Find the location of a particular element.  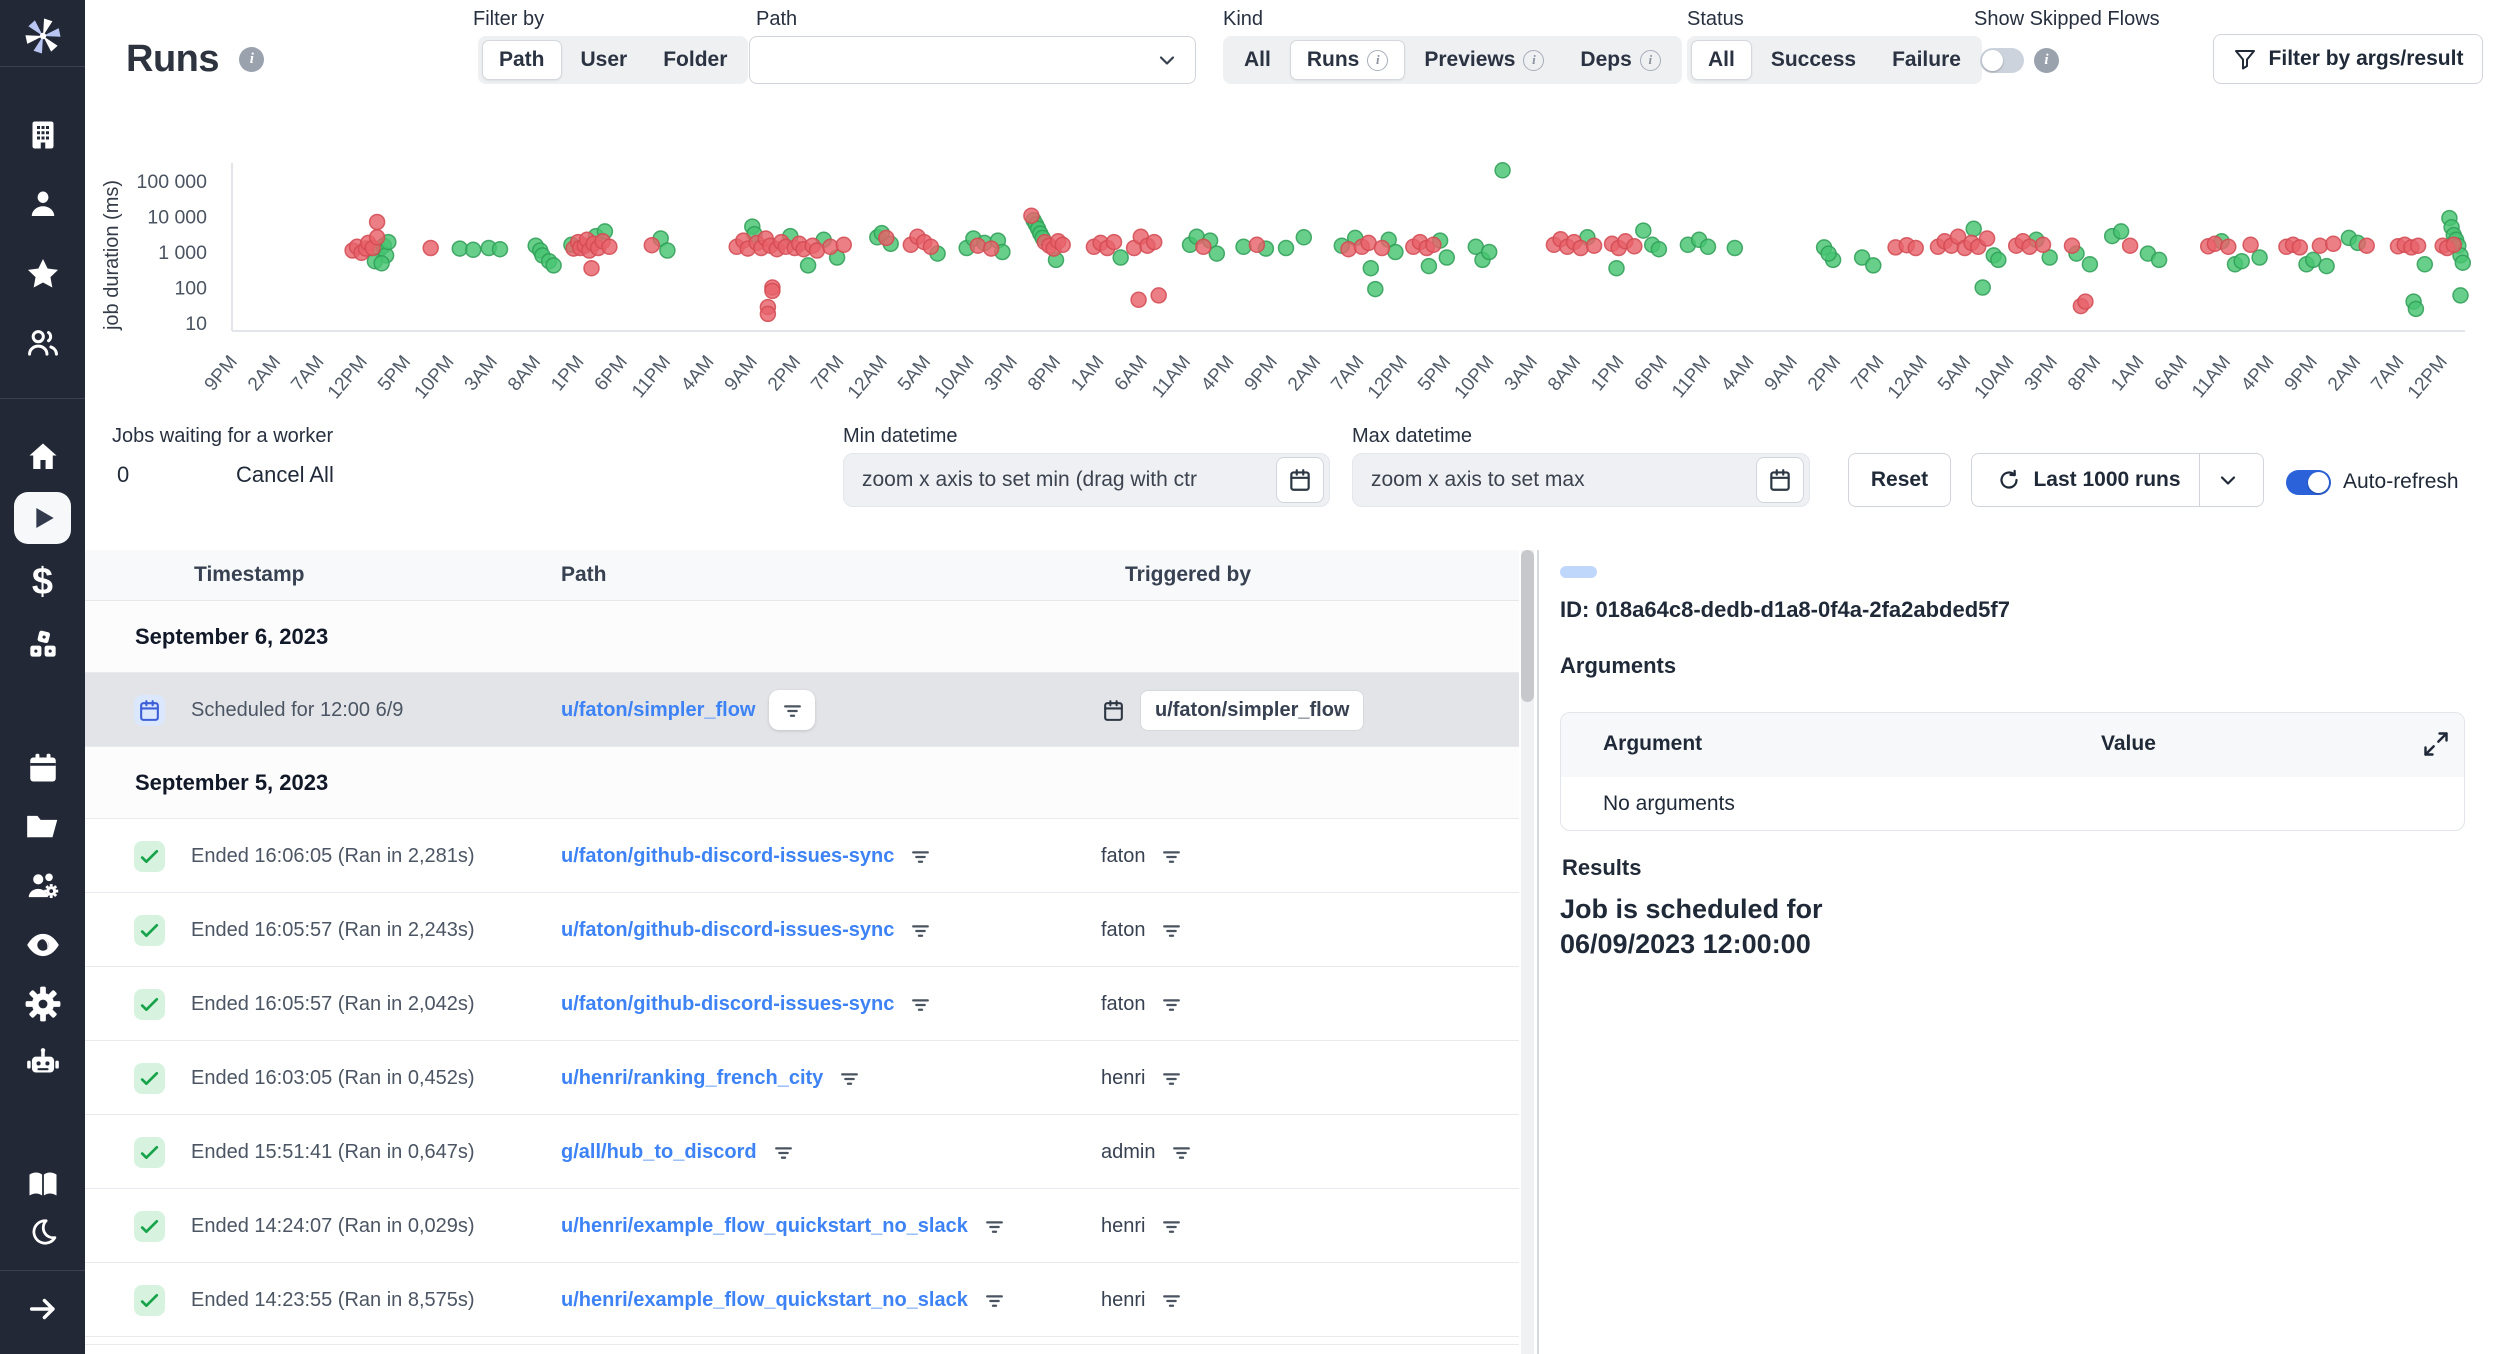

calendar-icon is located at coordinates (1780, 480).